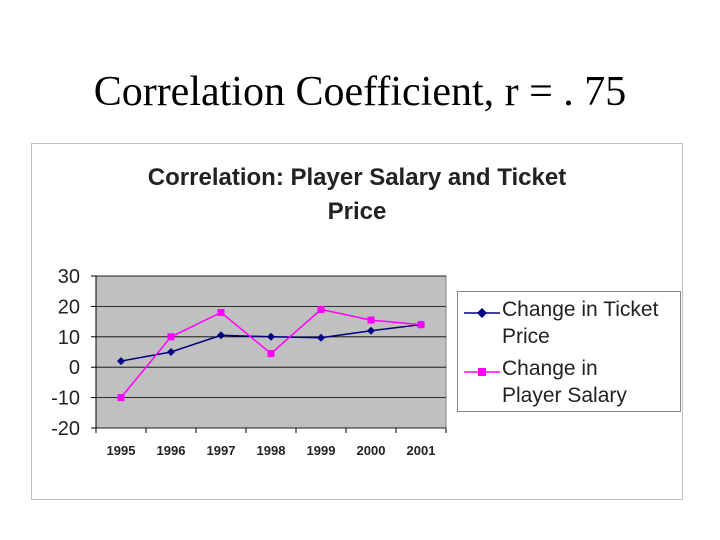 The width and height of the screenshot is (720, 540). I want to click on slide-title: Correlation Coefficient, r = . 75, so click(360, 92).